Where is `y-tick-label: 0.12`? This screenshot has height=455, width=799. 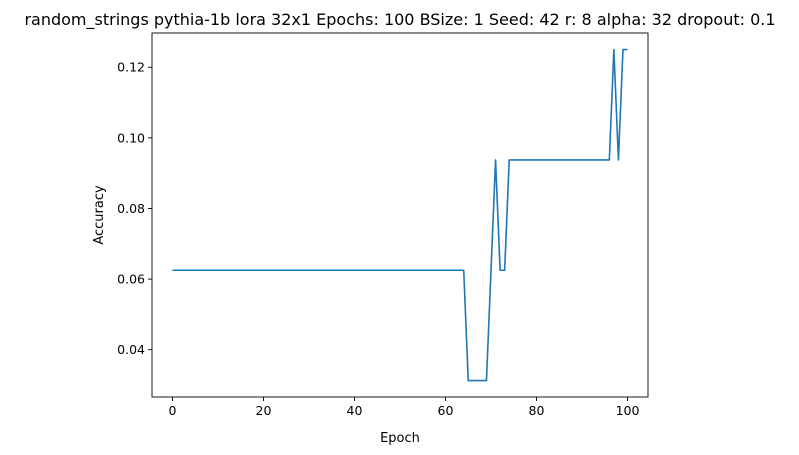
y-tick-label: 0.12 is located at coordinates (131, 67).